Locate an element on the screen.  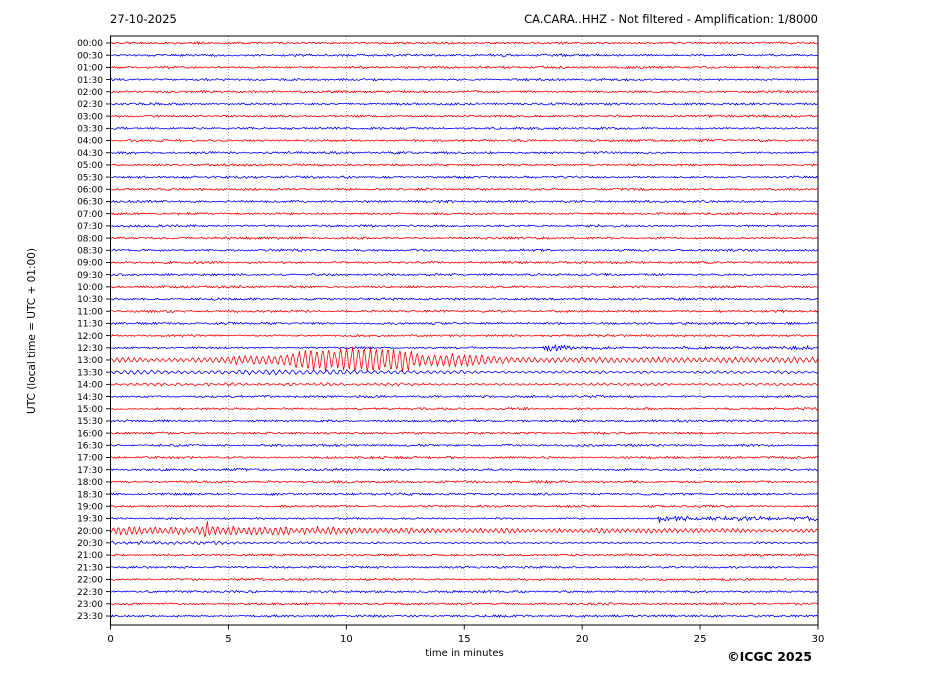
trace-row-07:00 is located at coordinates (464, 214).